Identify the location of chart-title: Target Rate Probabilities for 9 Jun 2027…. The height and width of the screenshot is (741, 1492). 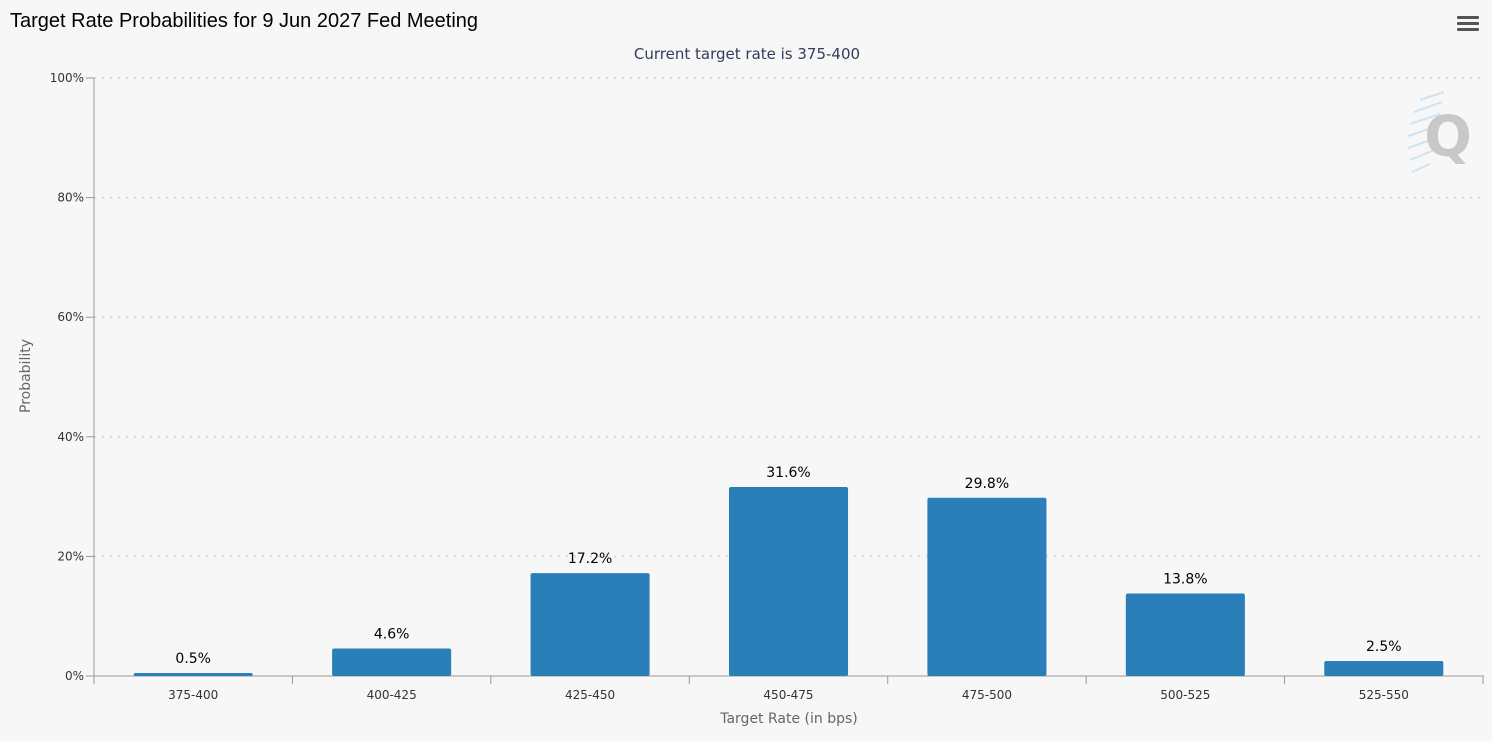
(244, 21).